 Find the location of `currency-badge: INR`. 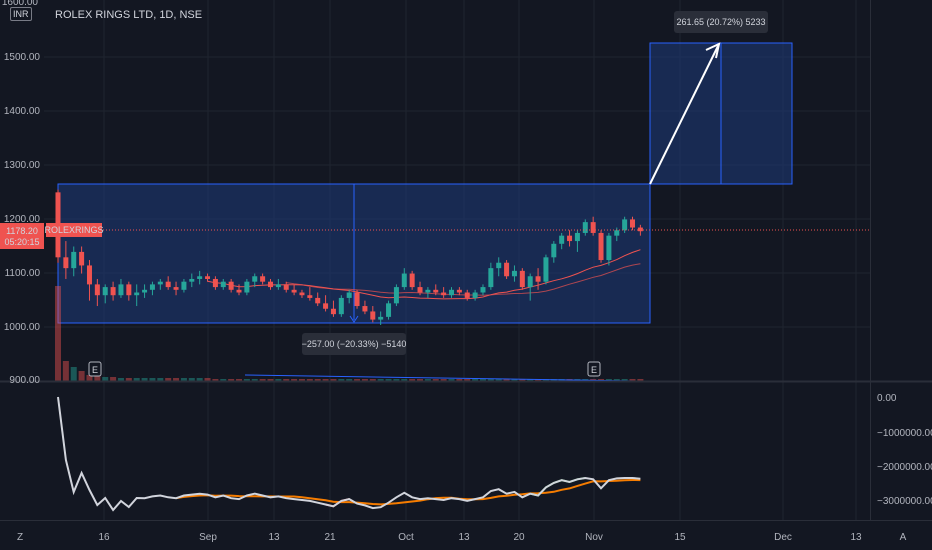

currency-badge: INR is located at coordinates (21, 14).